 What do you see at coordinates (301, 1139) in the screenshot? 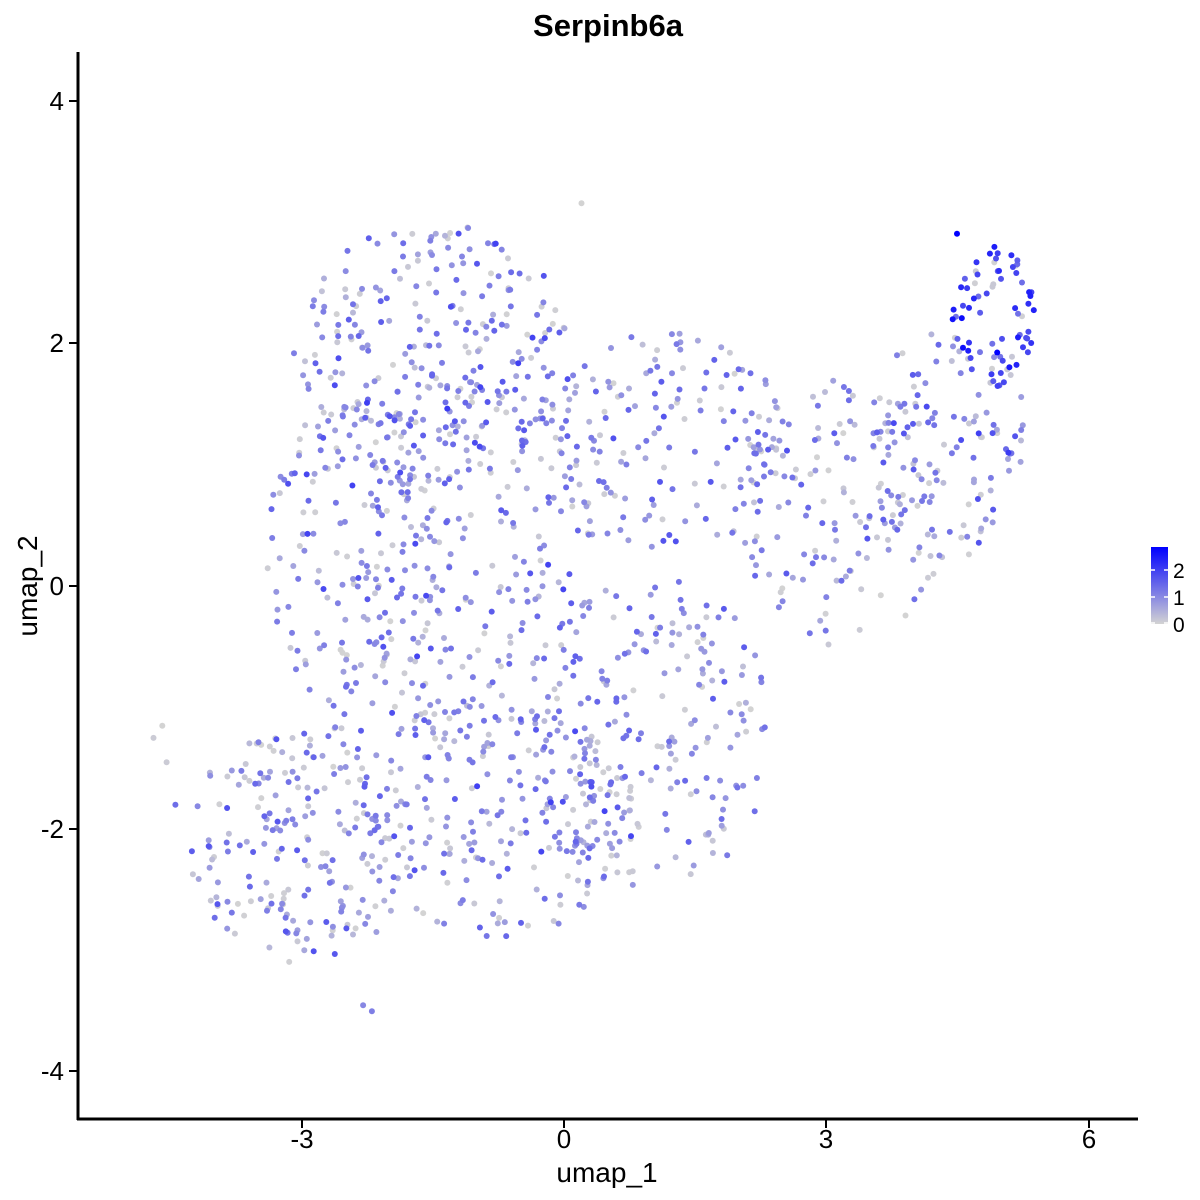
I see `x-tick-label: -3` at bounding box center [301, 1139].